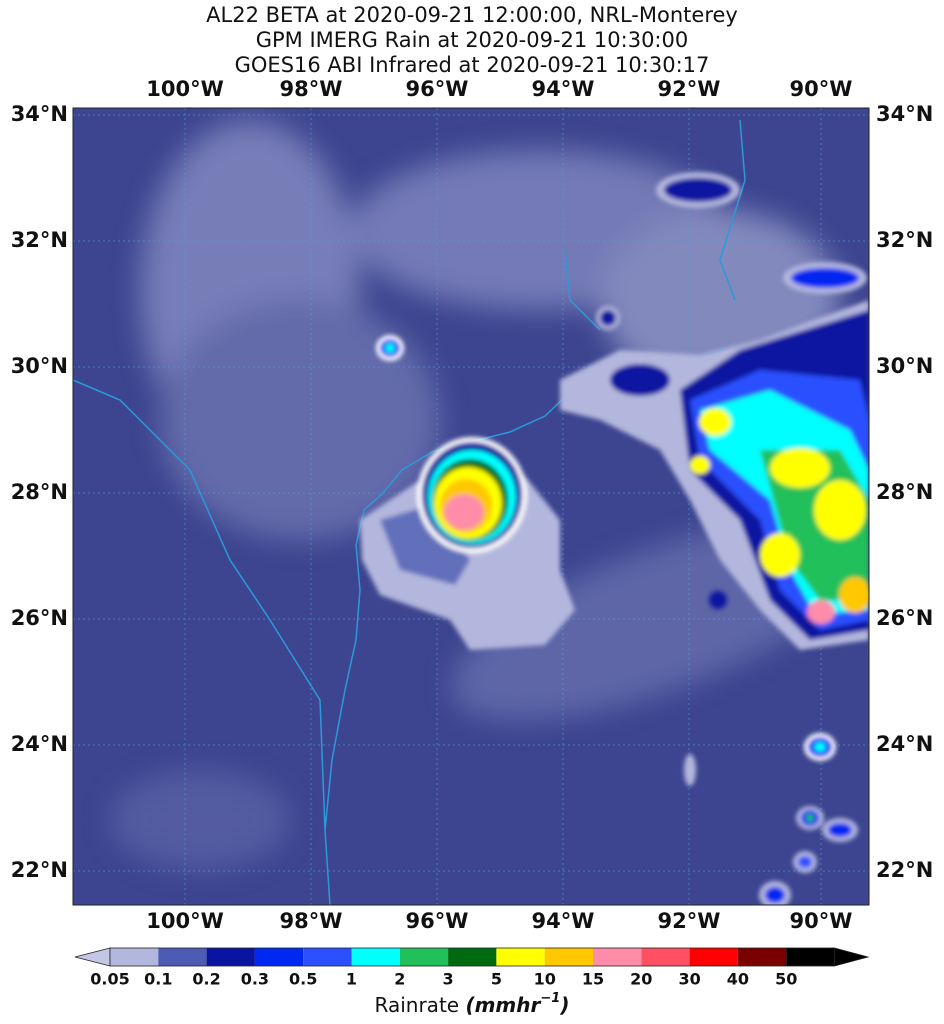 This screenshot has height=1024, width=944. Describe the element at coordinates (545, 979) in the screenshot. I see `colorbar-tick-label: 10` at that location.